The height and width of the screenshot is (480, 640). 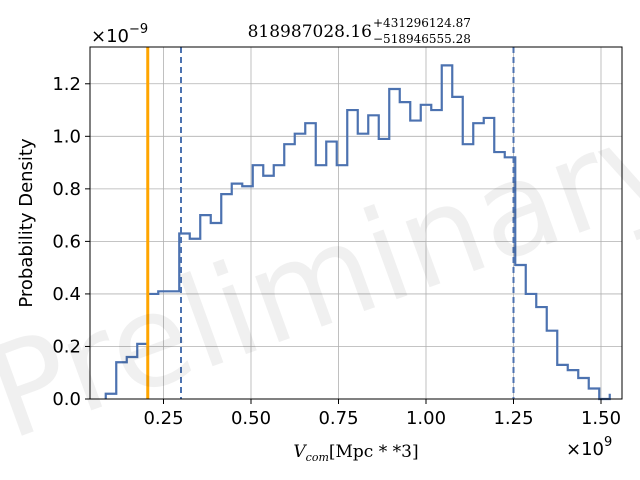 I want to click on y-axis-label: Probability Density, so click(x=26, y=223).